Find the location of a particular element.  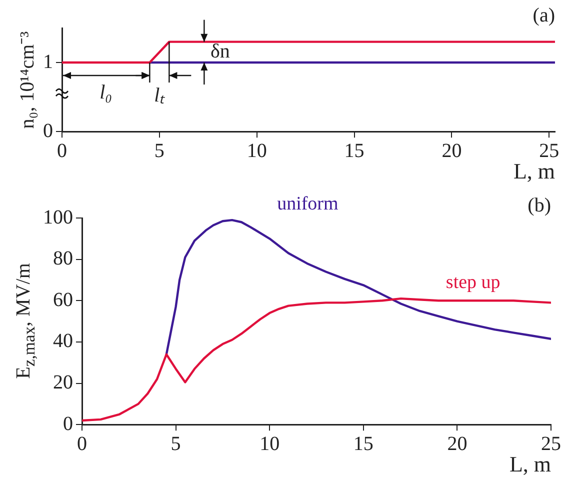

y-tick-label: 40 is located at coordinates (63, 341).